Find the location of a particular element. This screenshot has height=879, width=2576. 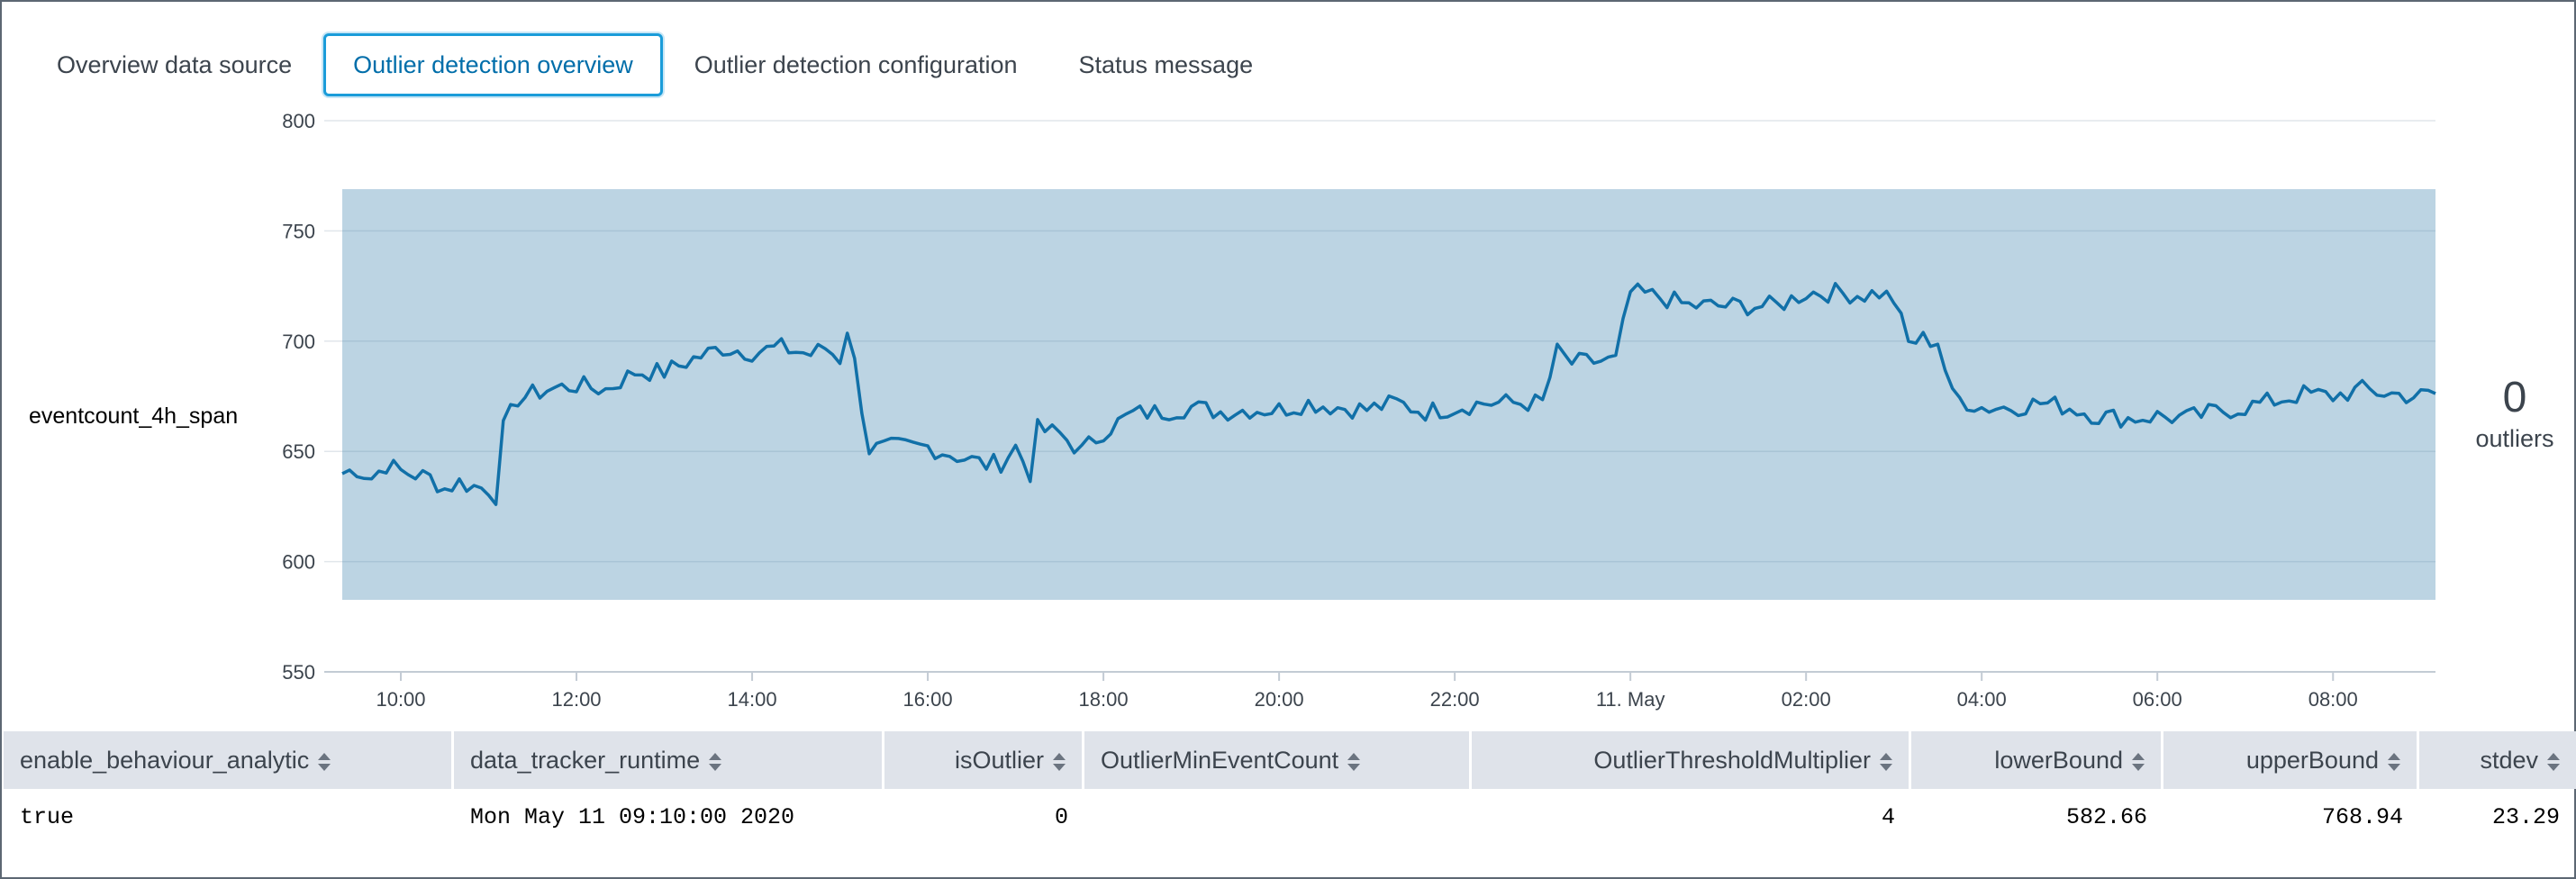

cell-data-tracker-runtime: Mon May 11 09:10:00 2020 is located at coordinates (632, 817).